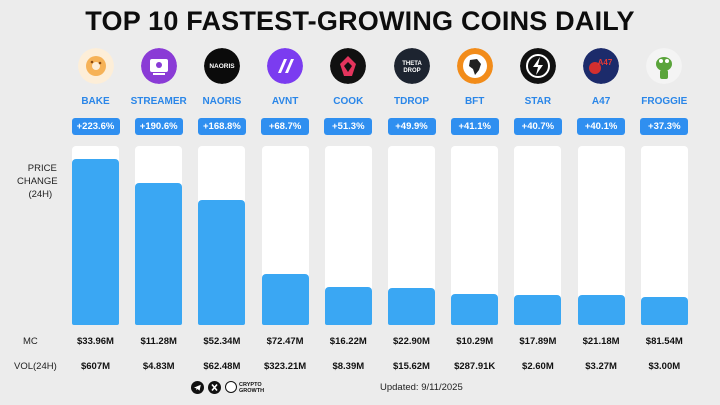  What do you see at coordinates (348, 66) in the screenshot?
I see `cook-logo-icon` at bounding box center [348, 66].